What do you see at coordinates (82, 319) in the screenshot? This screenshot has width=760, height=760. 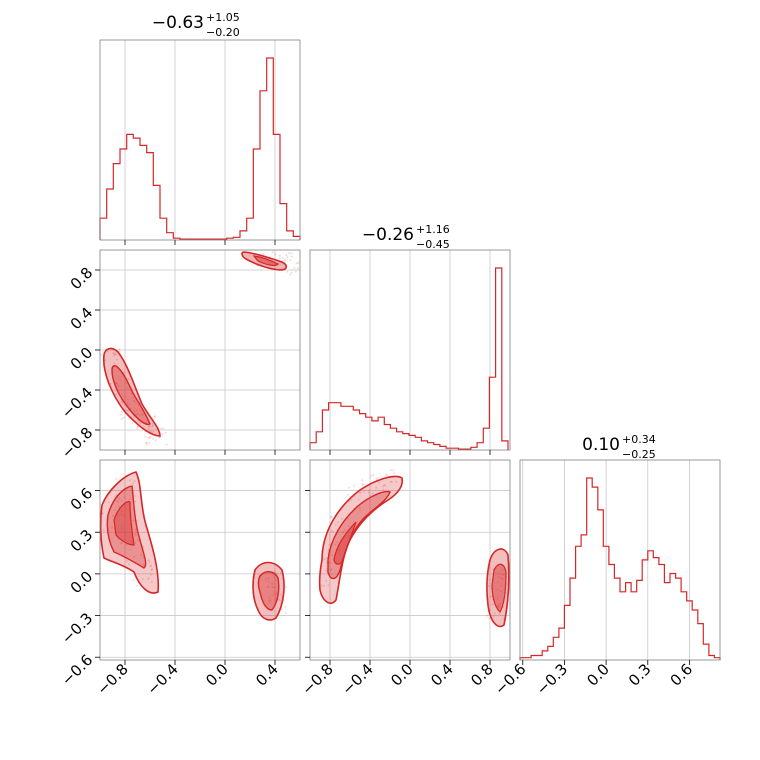 I see `y-tick-label: 0.4` at bounding box center [82, 319].